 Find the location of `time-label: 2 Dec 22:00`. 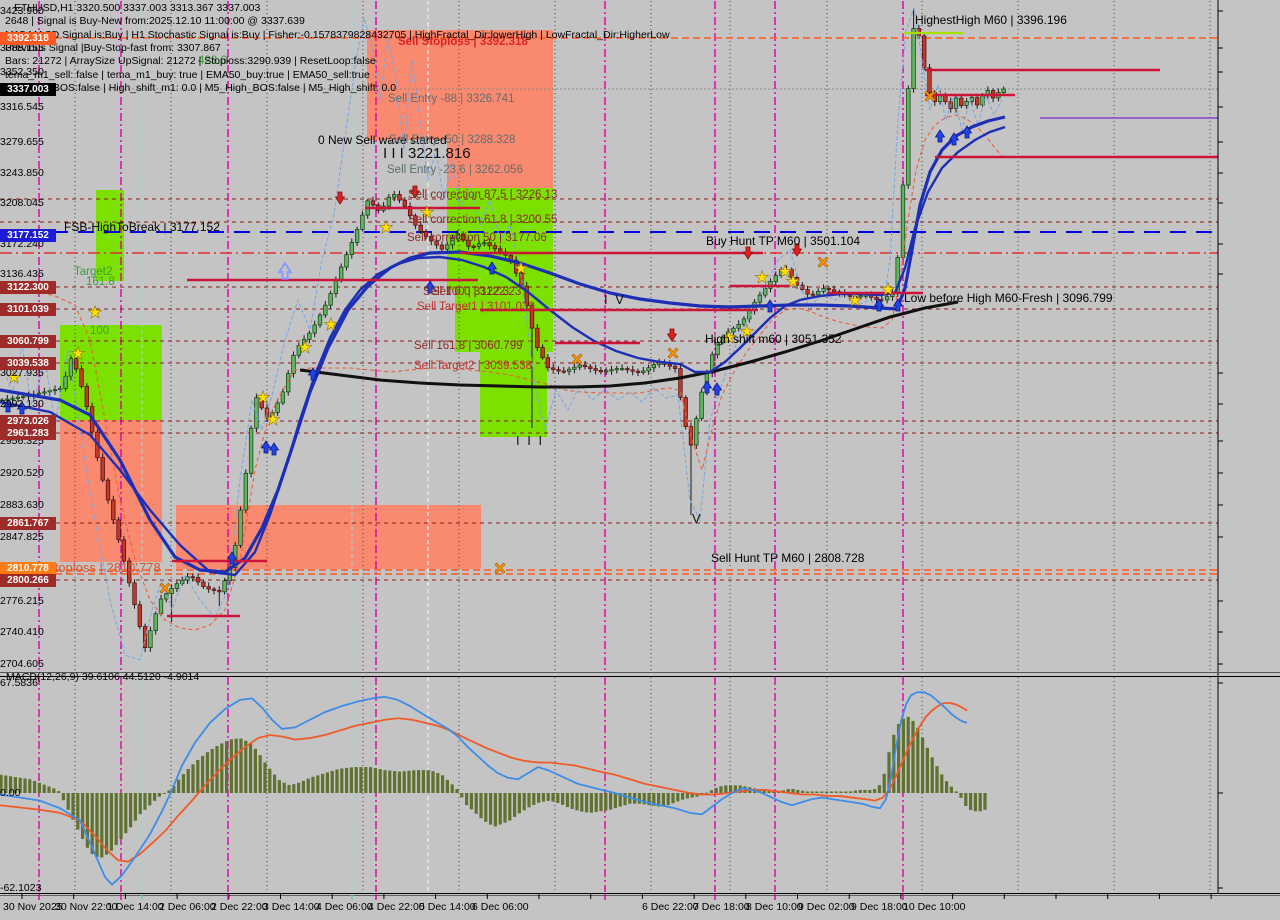

time-label: 2 Dec 22:00 is located at coordinates (239, 907).